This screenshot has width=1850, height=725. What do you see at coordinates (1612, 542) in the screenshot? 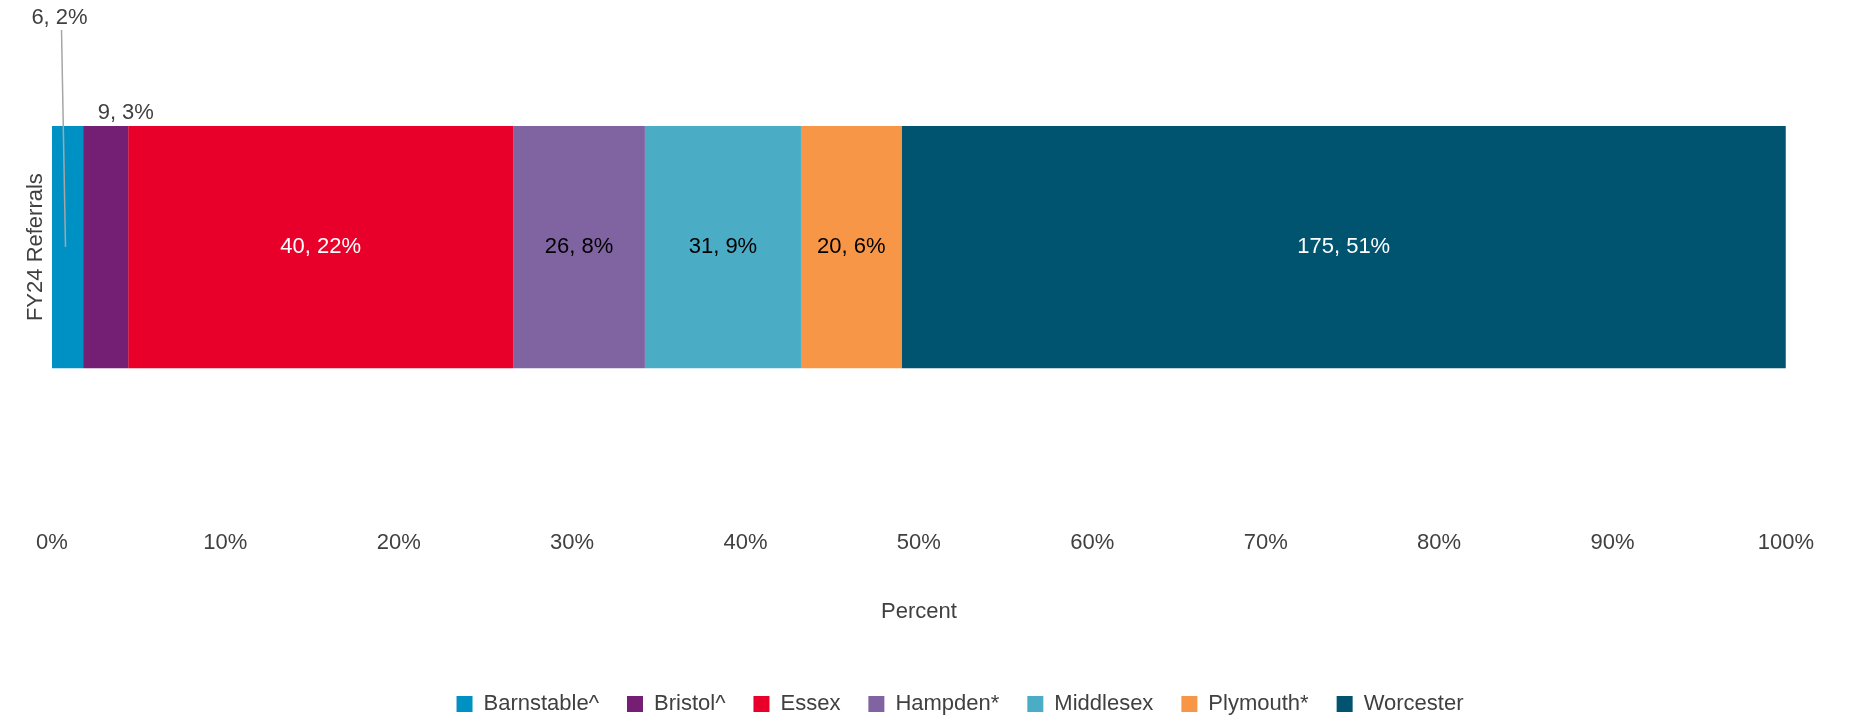
I see `x-tick-label: 90%` at bounding box center [1612, 542].